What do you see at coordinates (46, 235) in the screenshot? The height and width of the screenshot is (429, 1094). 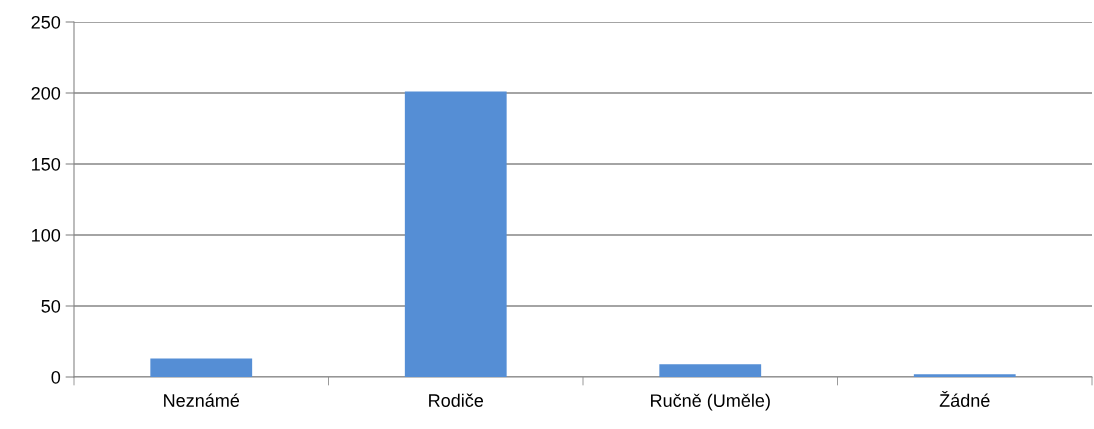 I see `y-tick-label: 100` at bounding box center [46, 235].